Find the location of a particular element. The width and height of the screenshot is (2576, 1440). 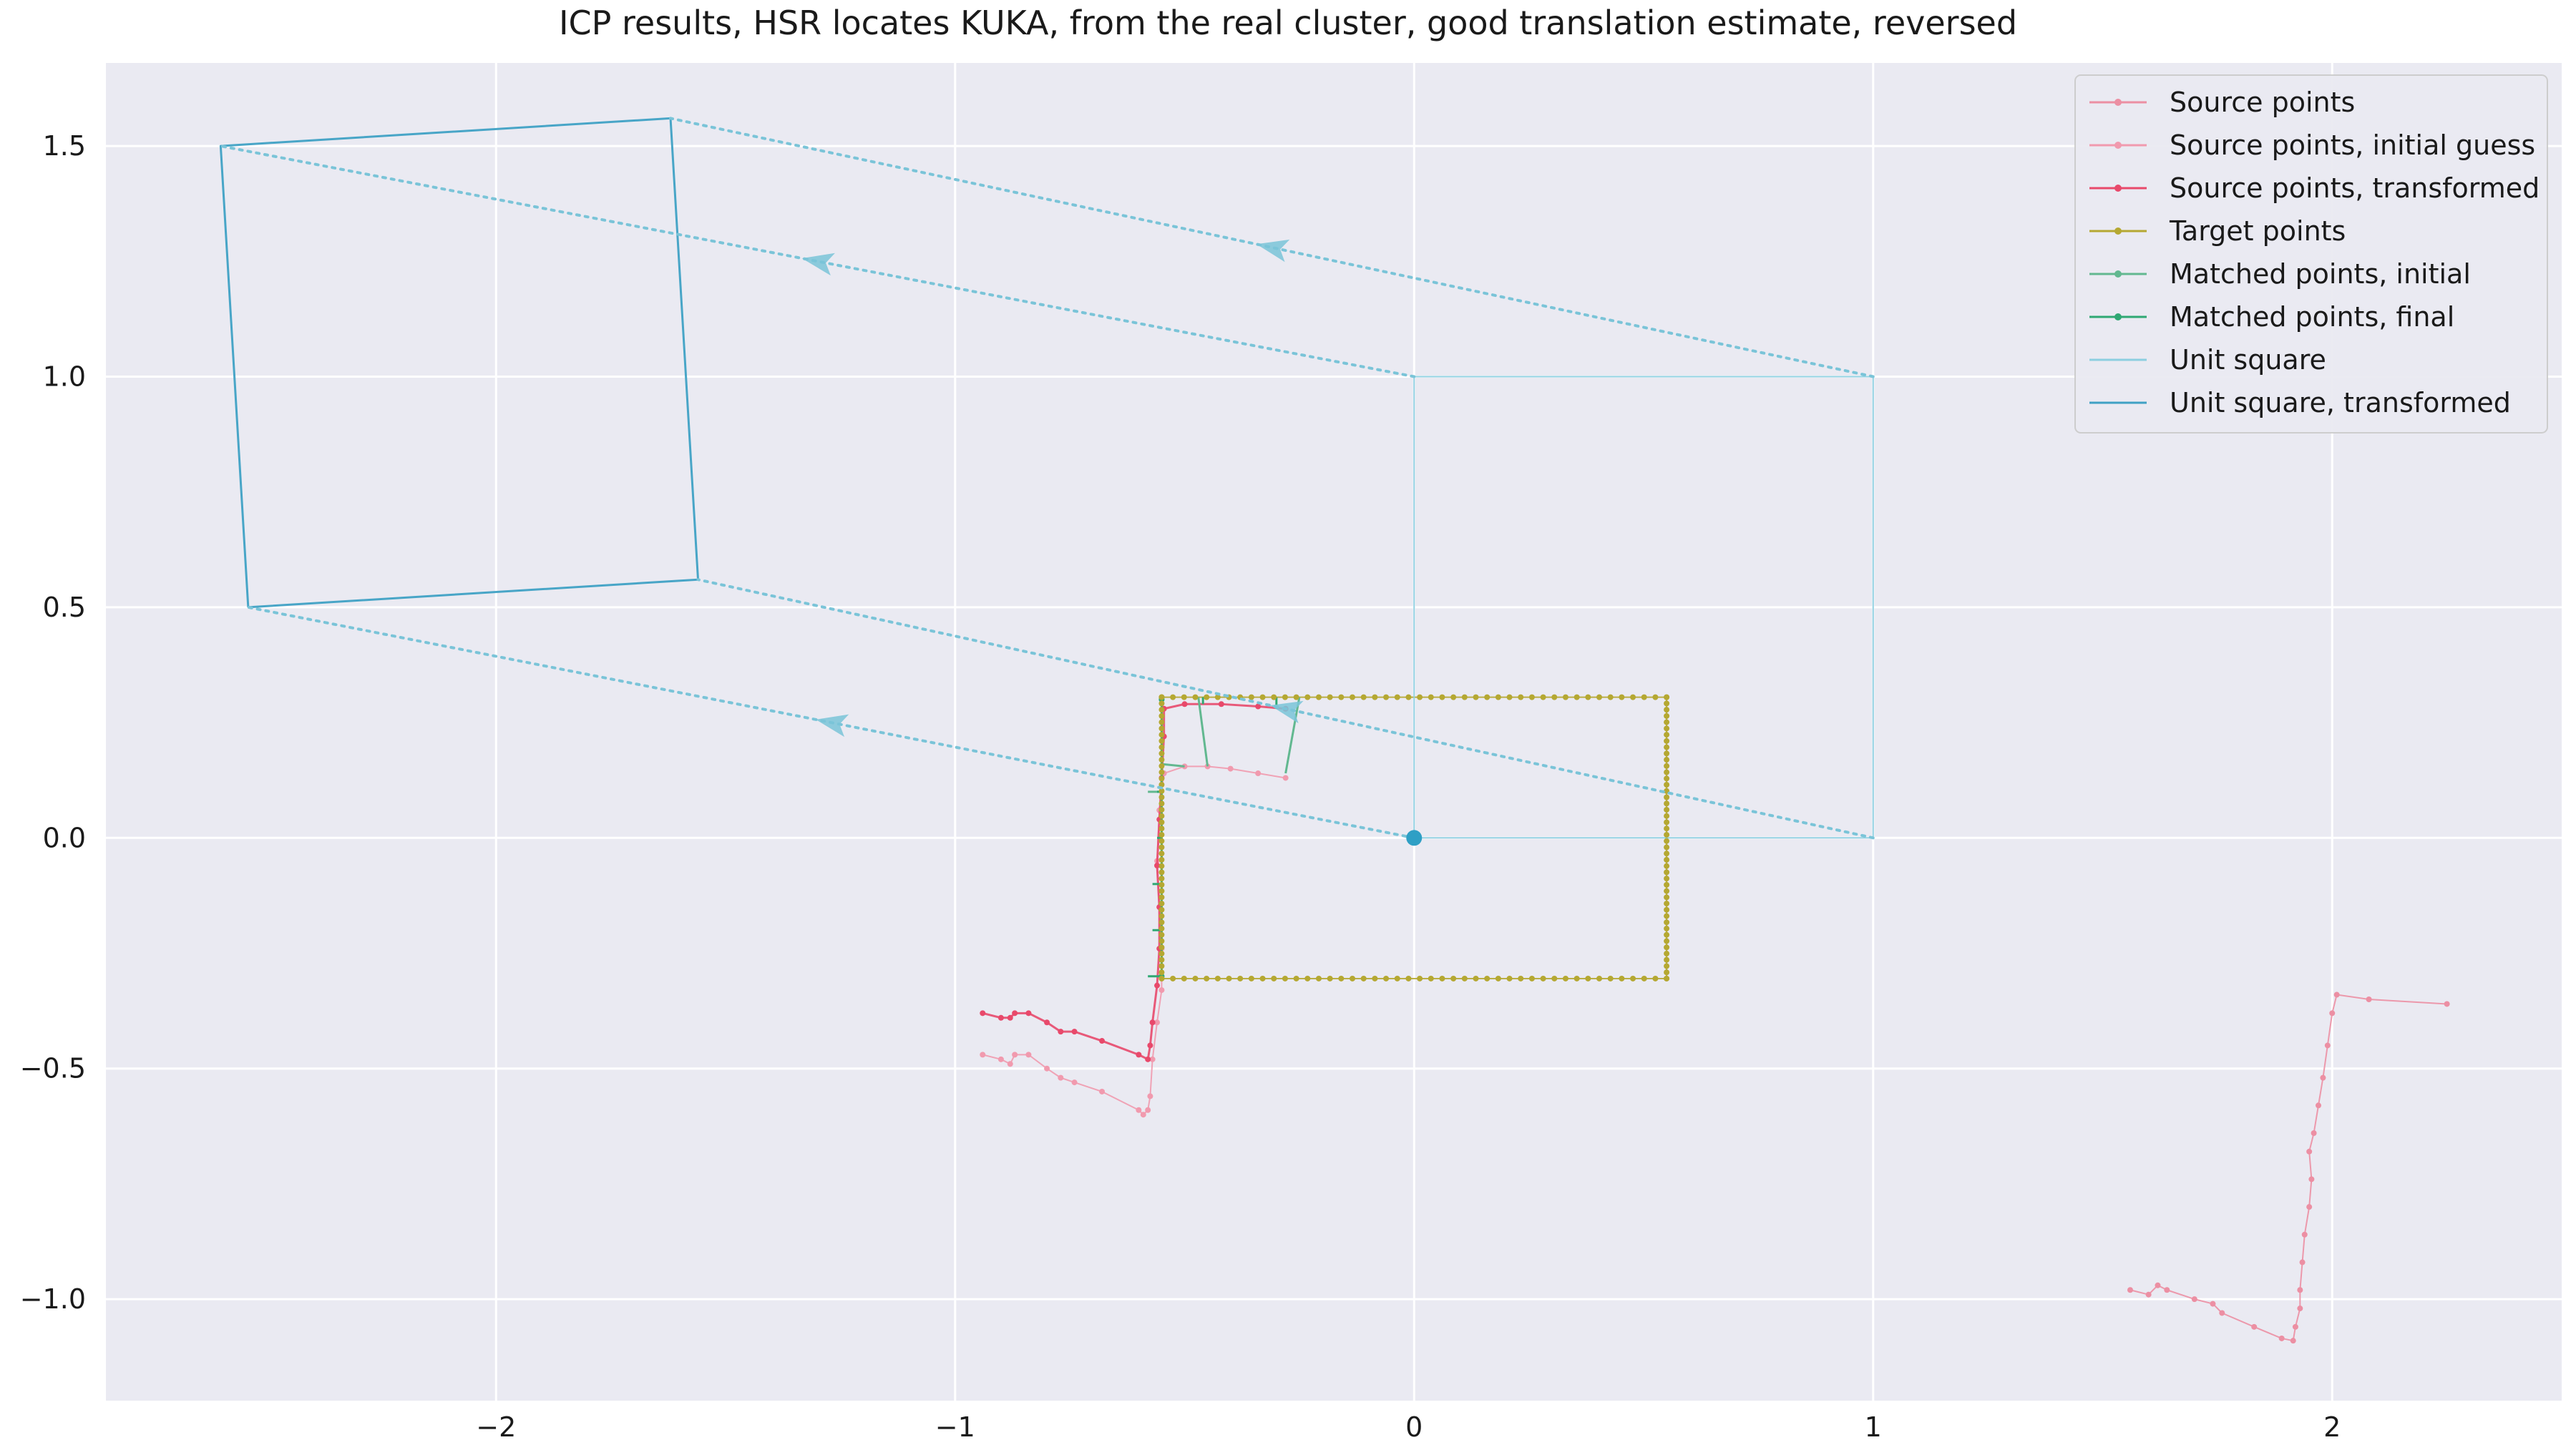

series-line is located at coordinates (2288, 1168).